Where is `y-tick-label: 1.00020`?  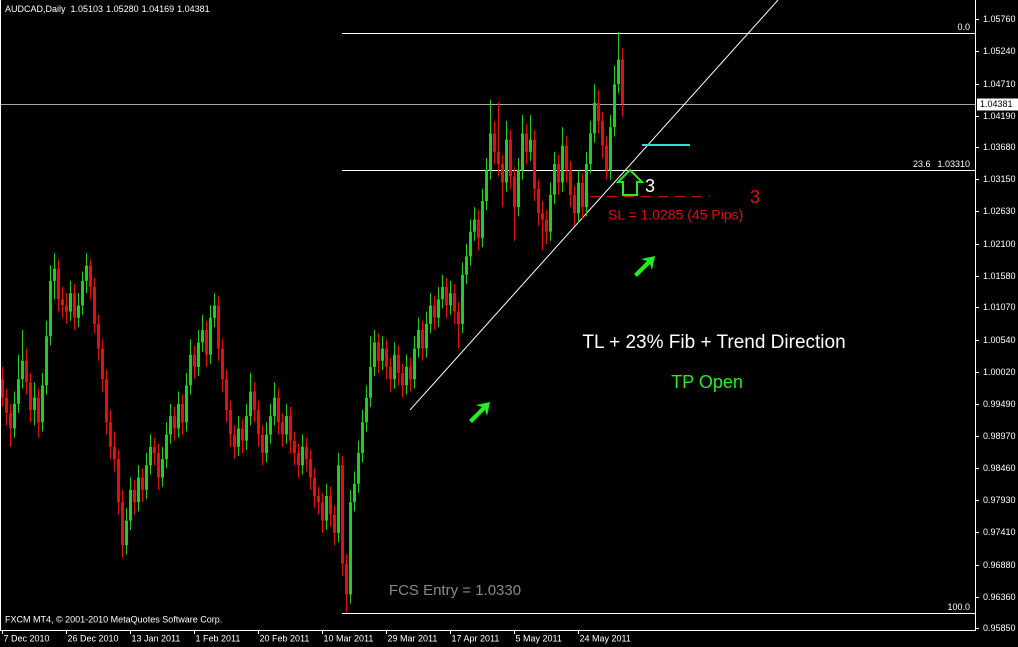 y-tick-label: 1.00020 is located at coordinates (999, 372).